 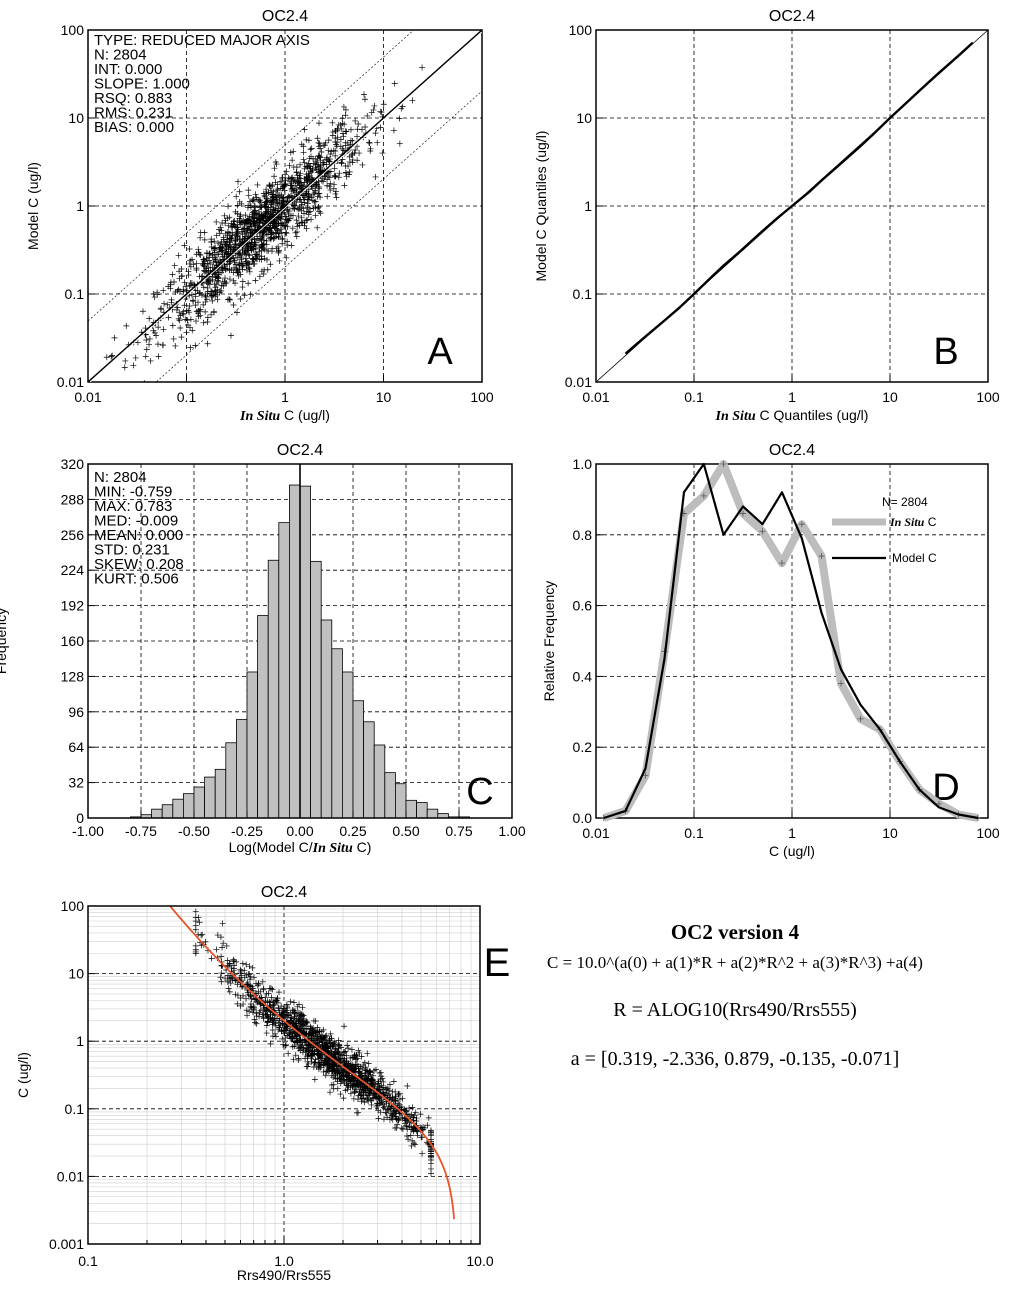 I want to click on x-axis-label: Log(Model C/In Situ C), so click(x=300, y=847).